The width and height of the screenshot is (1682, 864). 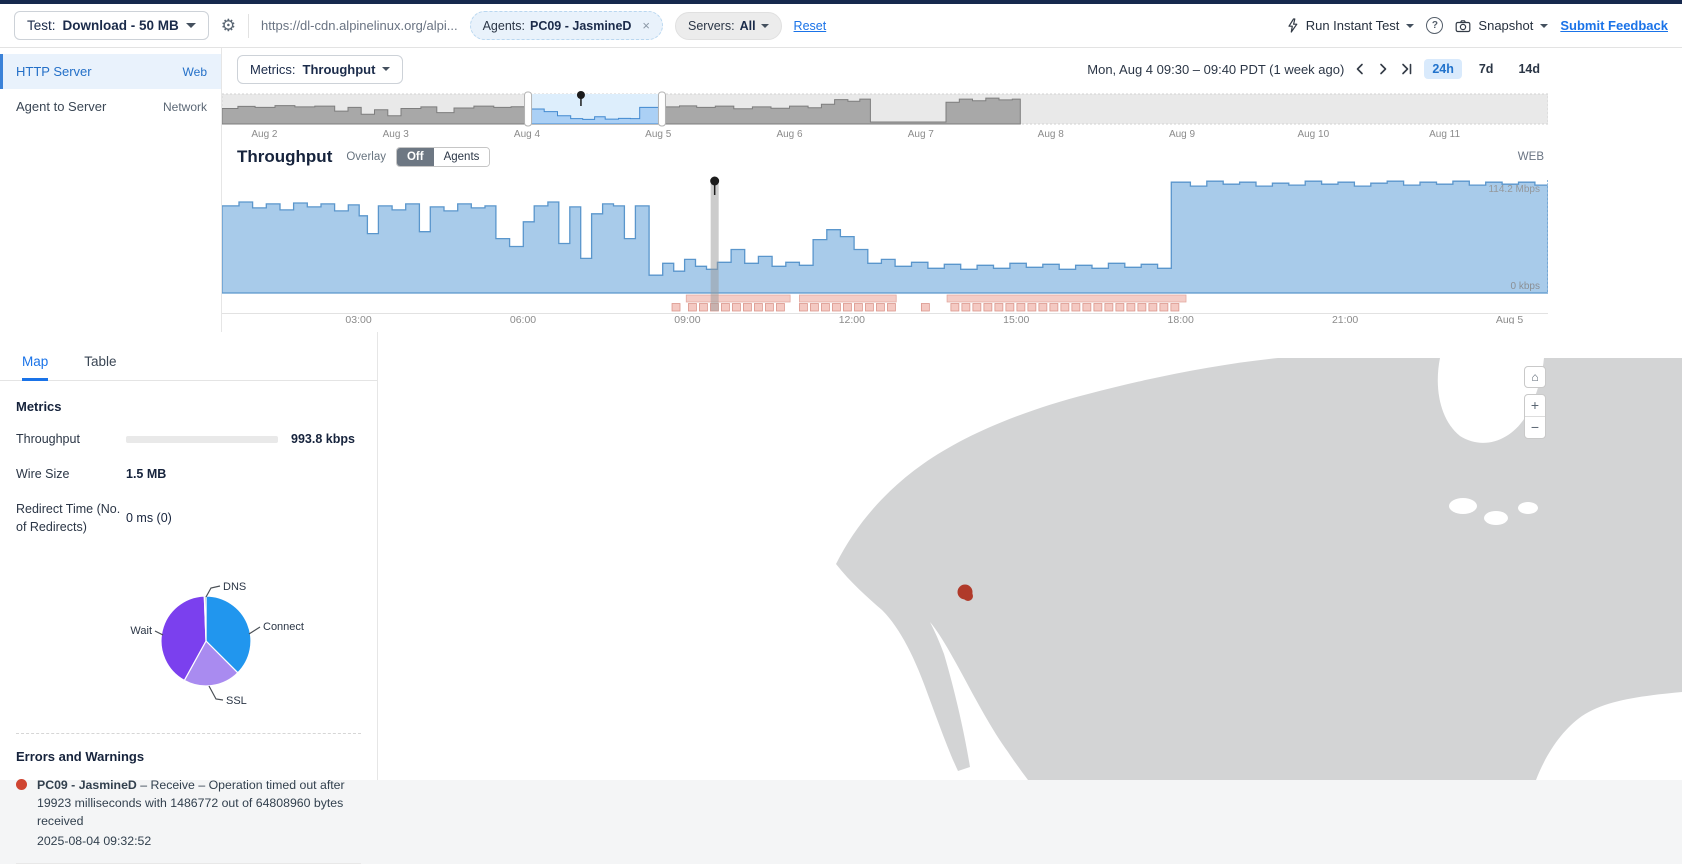 What do you see at coordinates (523, 319) in the screenshot?
I see `time-axis-label: 06:00` at bounding box center [523, 319].